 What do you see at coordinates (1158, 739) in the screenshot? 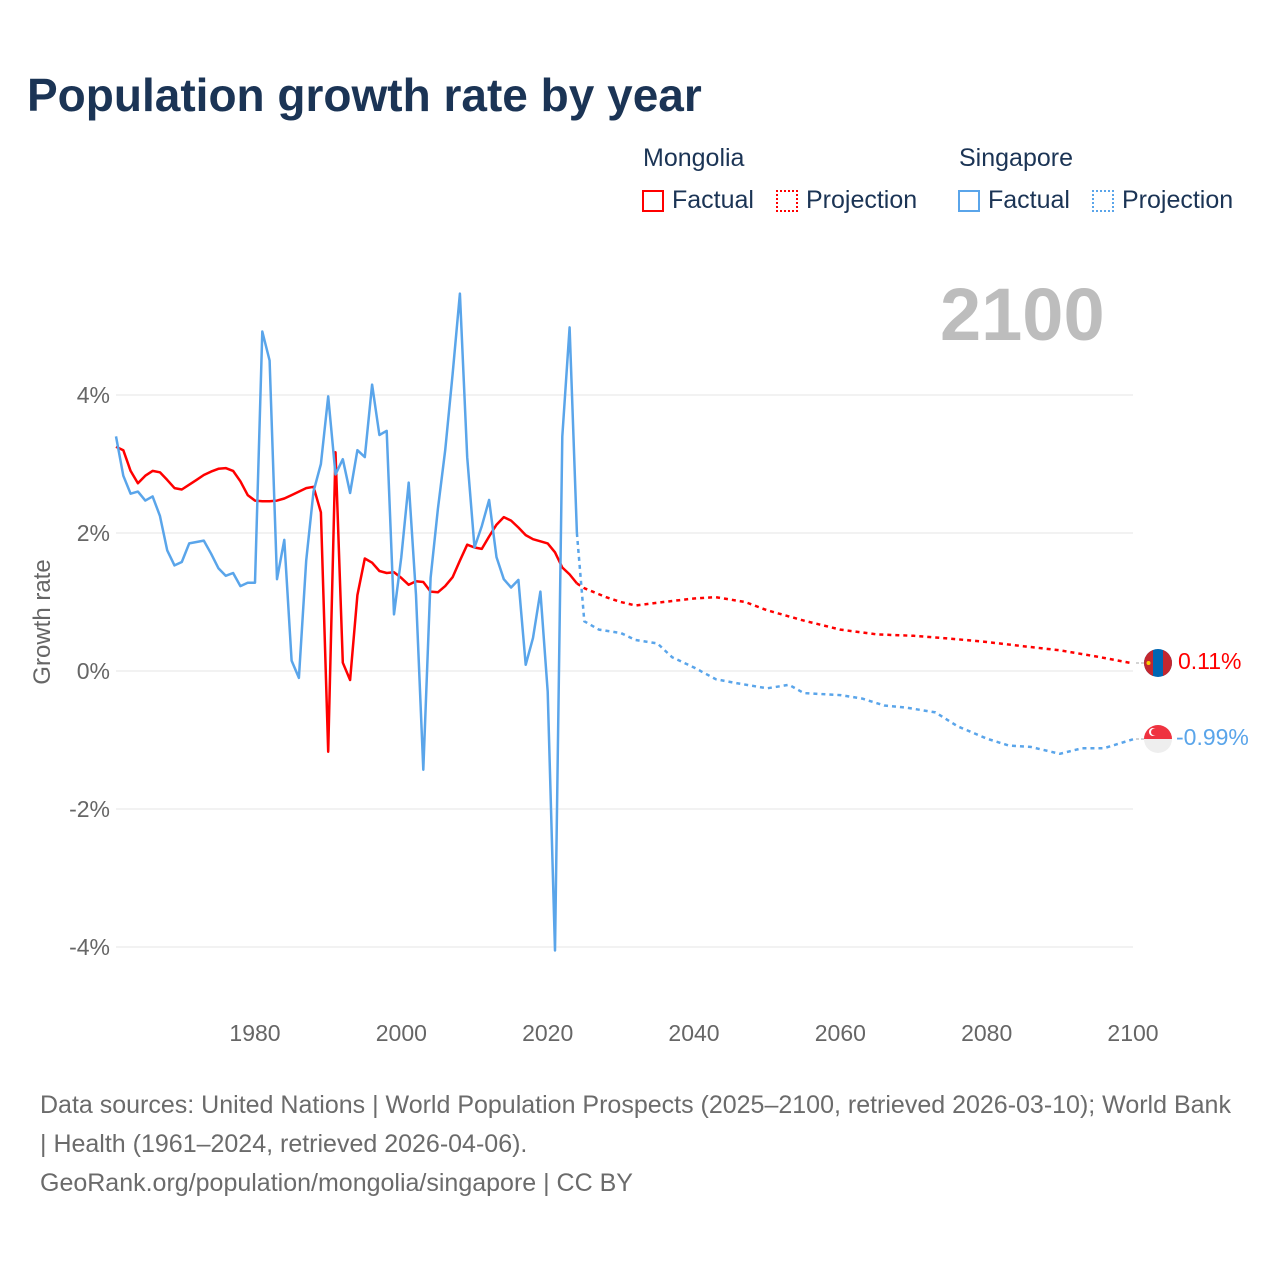
I see `singapore-flag-icon` at bounding box center [1158, 739].